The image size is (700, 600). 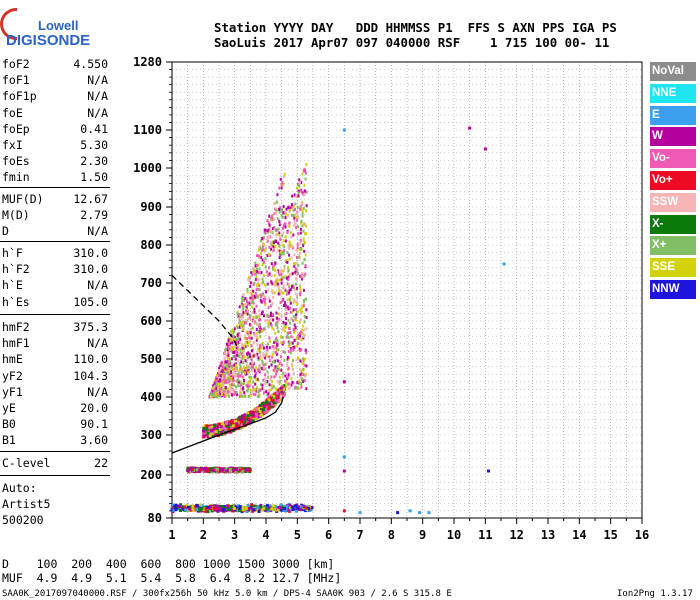 What do you see at coordinates (55, 327) in the screenshot?
I see `param-row-hmf2: hmF2 375.3` at bounding box center [55, 327].